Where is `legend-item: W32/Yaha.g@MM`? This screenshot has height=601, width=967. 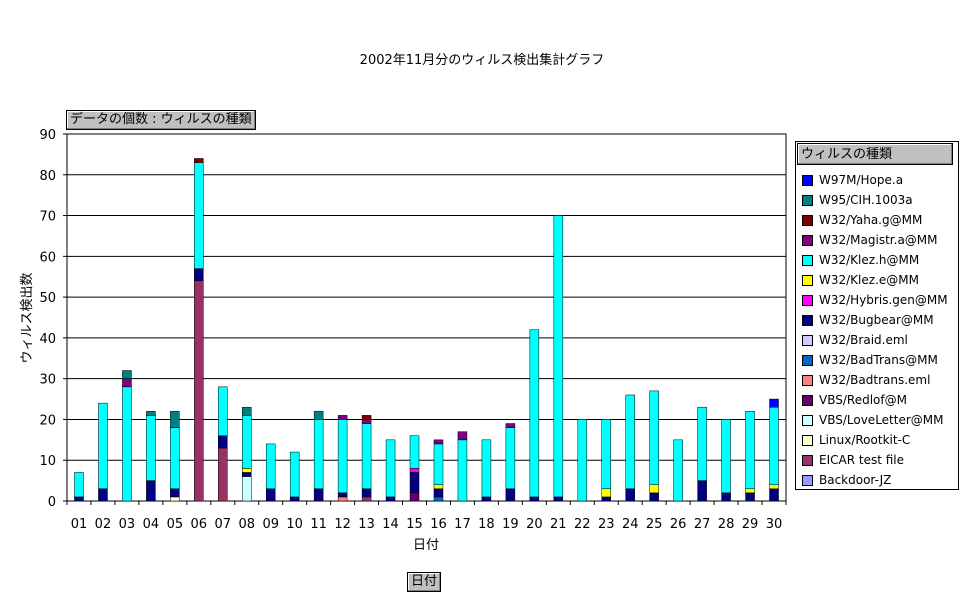 legend-item: W32/Yaha.g@MM is located at coordinates (875, 220).